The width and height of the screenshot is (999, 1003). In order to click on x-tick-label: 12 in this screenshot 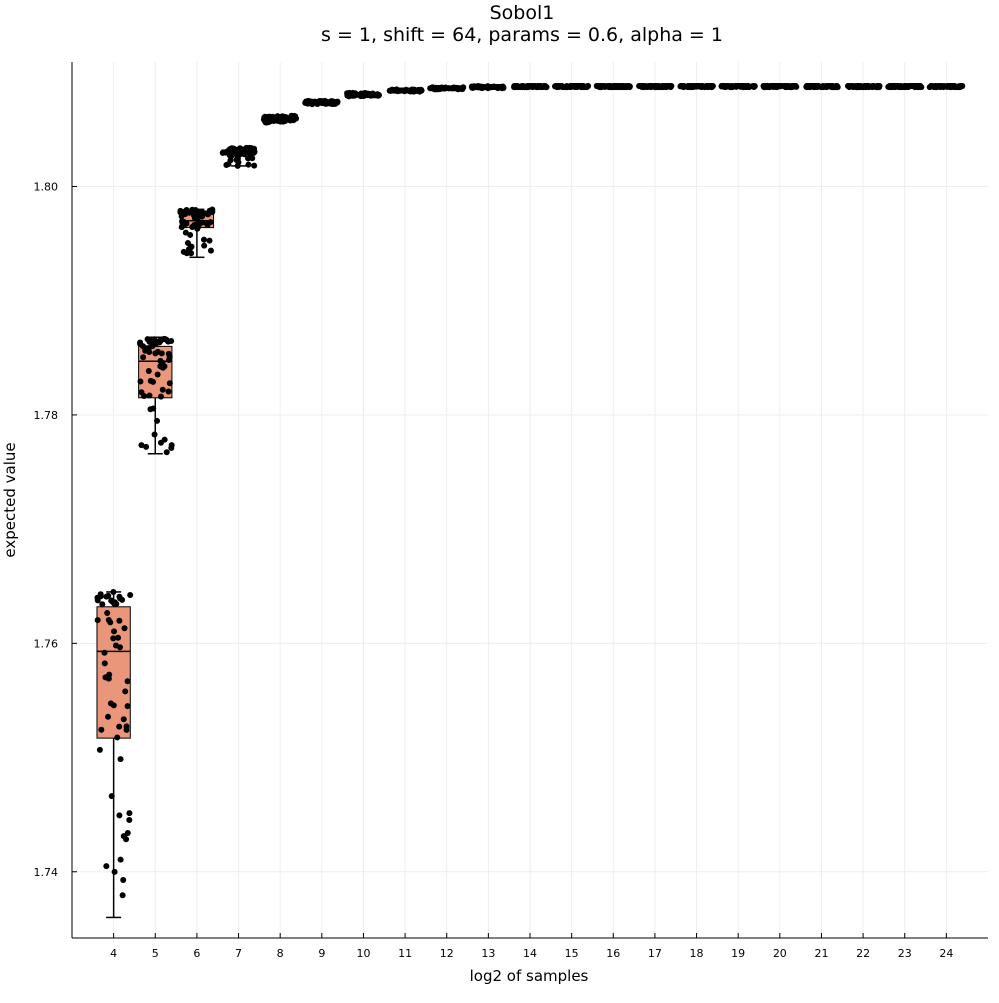, I will do `click(447, 953)`.